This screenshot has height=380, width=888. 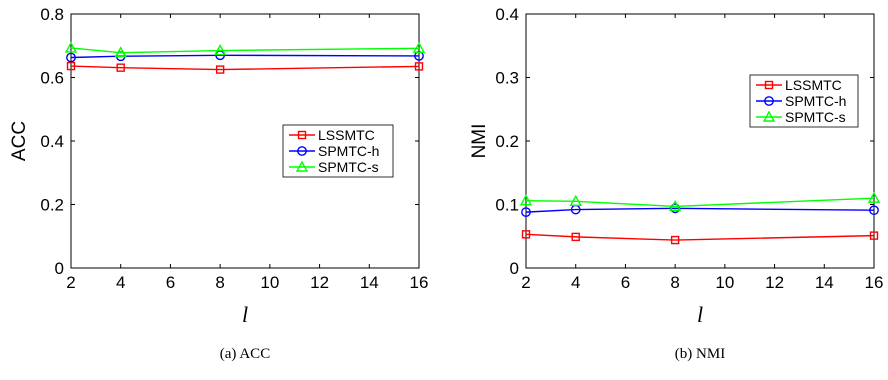 I want to click on y-tick-label: 0.8, so click(x=52, y=14).